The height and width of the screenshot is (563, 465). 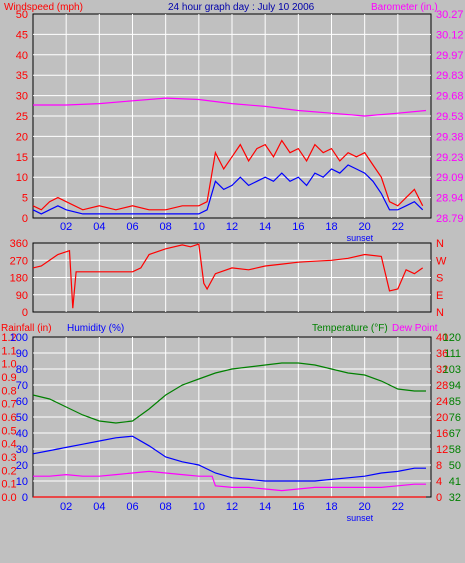 What do you see at coordinates (442, 450) in the screenshot?
I see `y-tick-label: 12` at bounding box center [442, 450].